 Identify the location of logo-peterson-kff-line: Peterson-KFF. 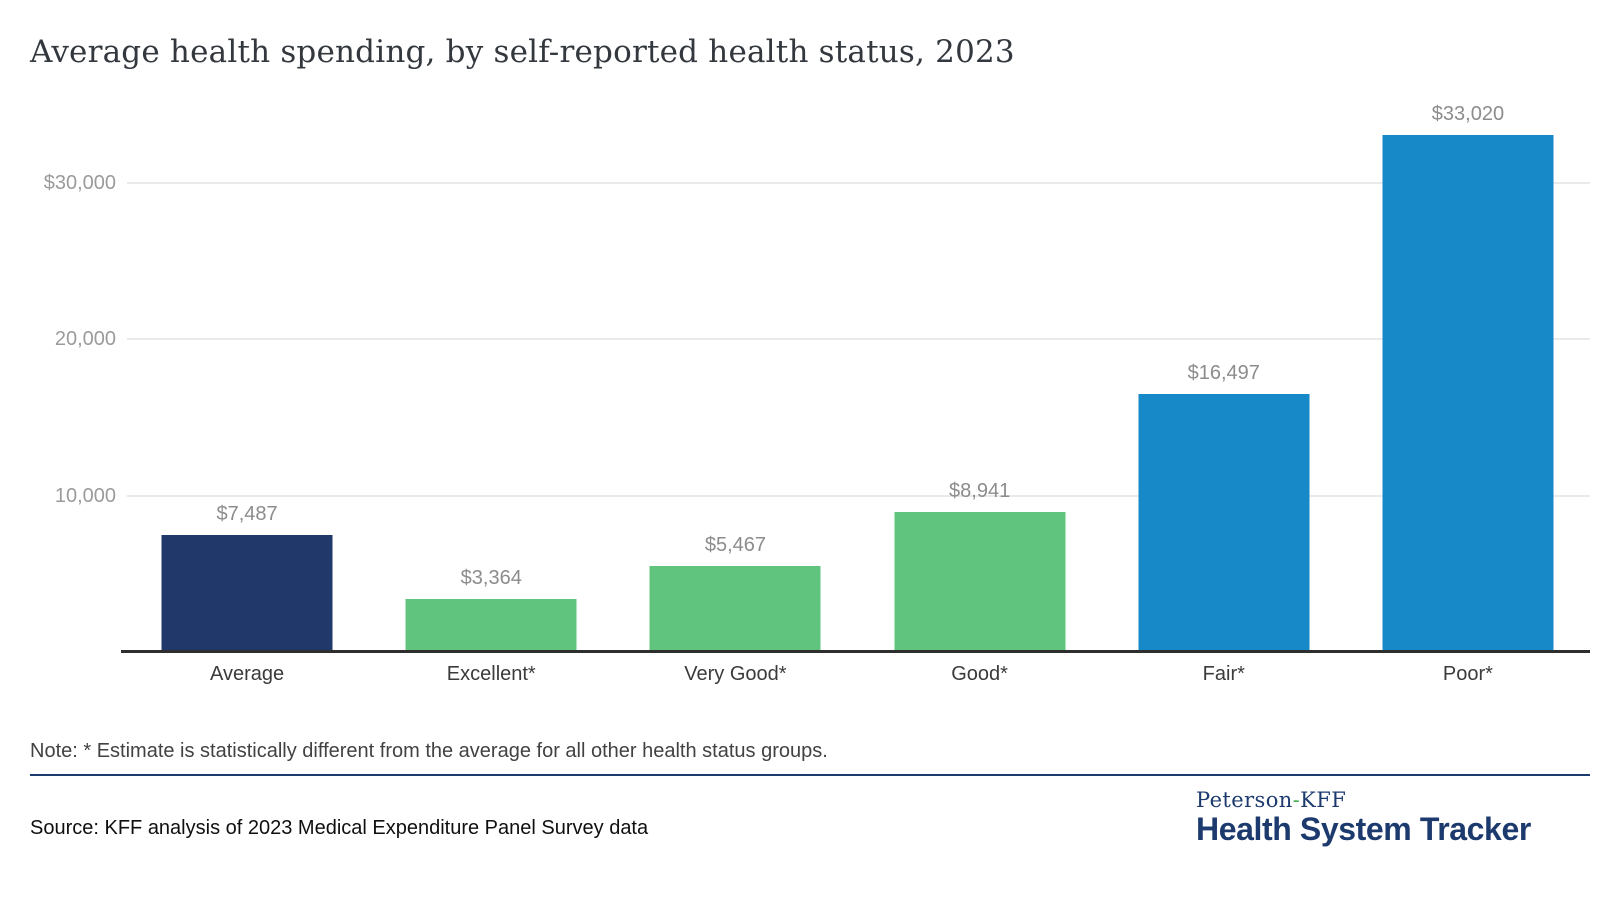
(1393, 800).